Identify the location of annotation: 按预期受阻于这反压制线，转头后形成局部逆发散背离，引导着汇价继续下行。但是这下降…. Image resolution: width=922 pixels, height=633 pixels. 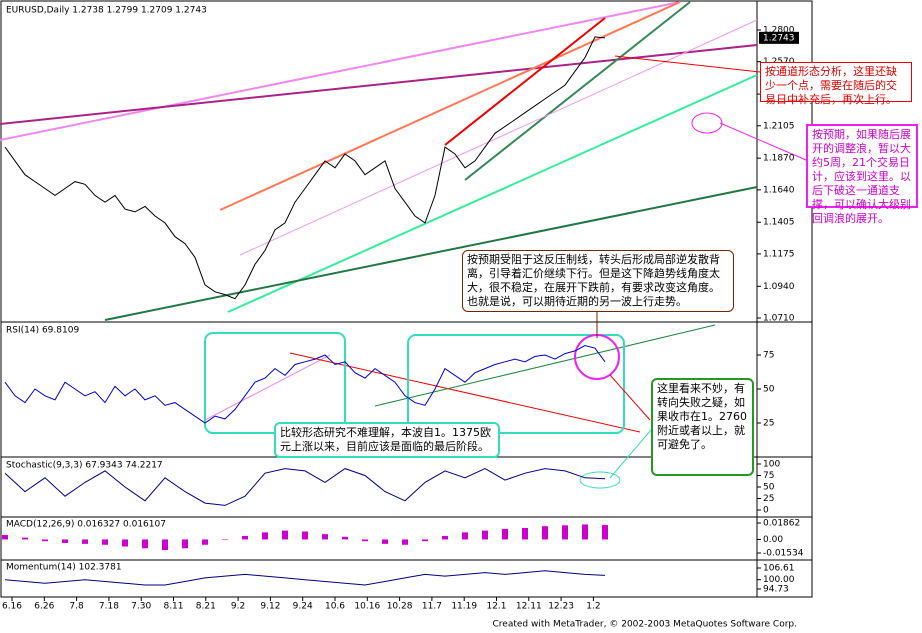
(598, 281).